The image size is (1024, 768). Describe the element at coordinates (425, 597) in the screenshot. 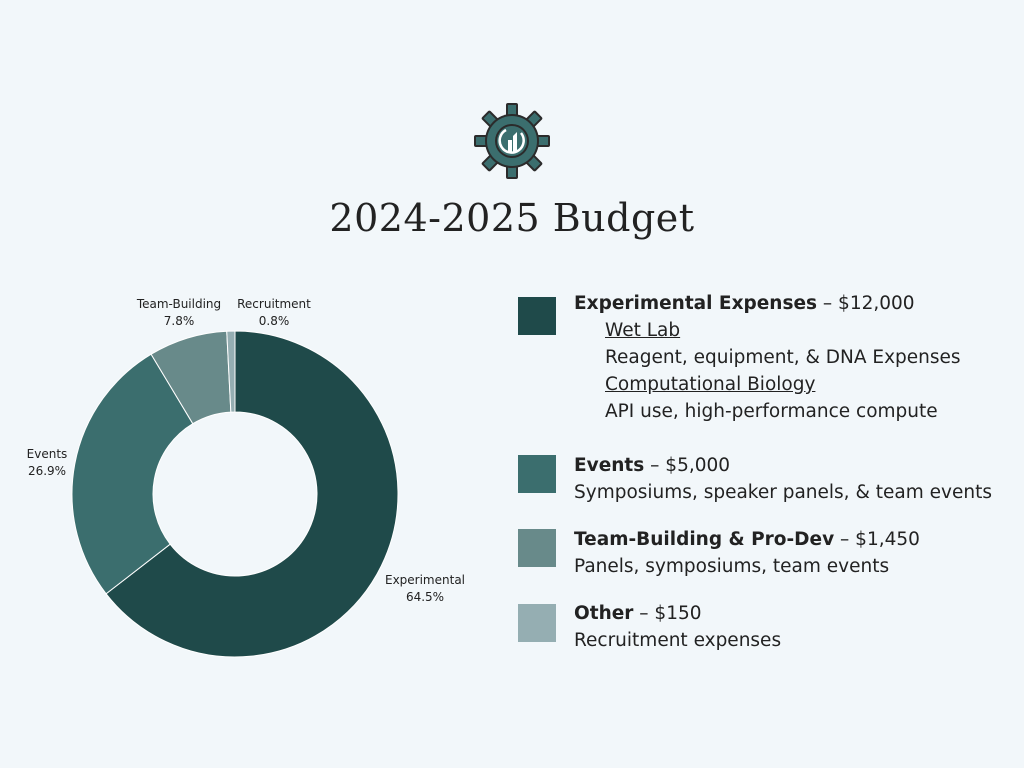

I see `slice-percent: 64.5%` at that location.